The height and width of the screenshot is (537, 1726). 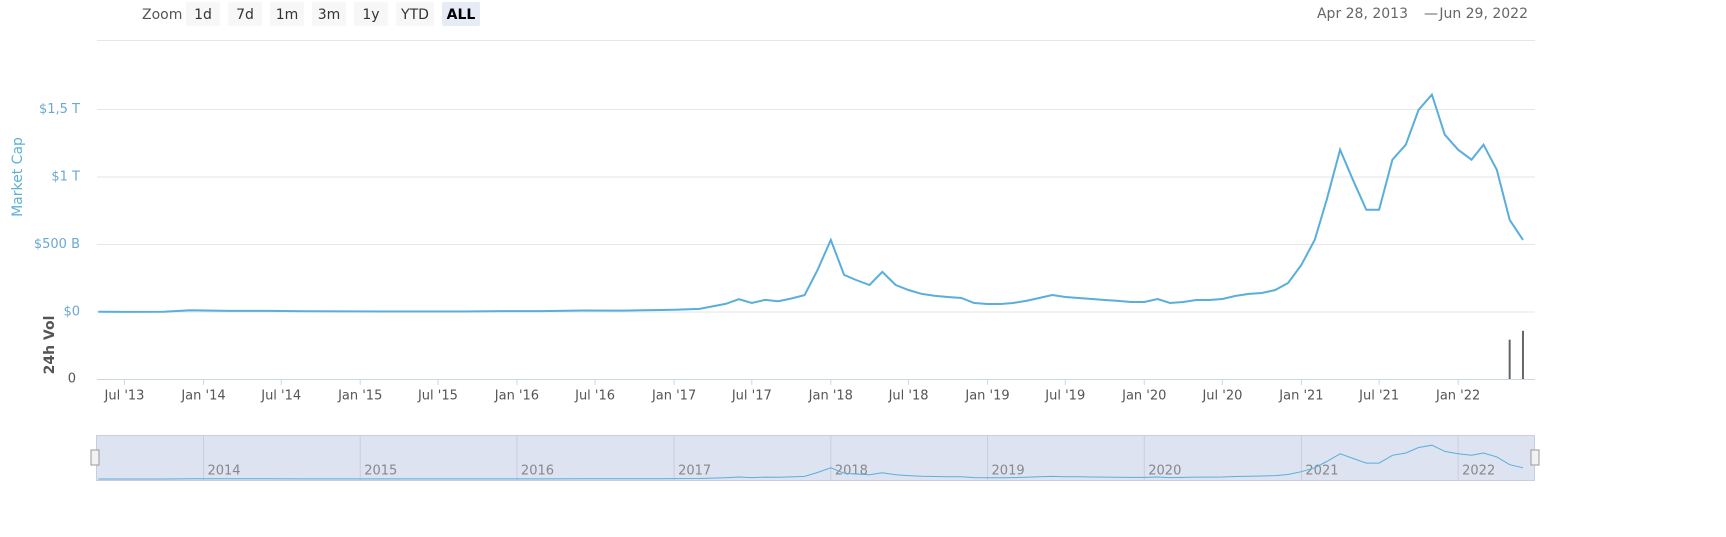 I want to click on x-tick-label: Jul '14, so click(x=280, y=396).